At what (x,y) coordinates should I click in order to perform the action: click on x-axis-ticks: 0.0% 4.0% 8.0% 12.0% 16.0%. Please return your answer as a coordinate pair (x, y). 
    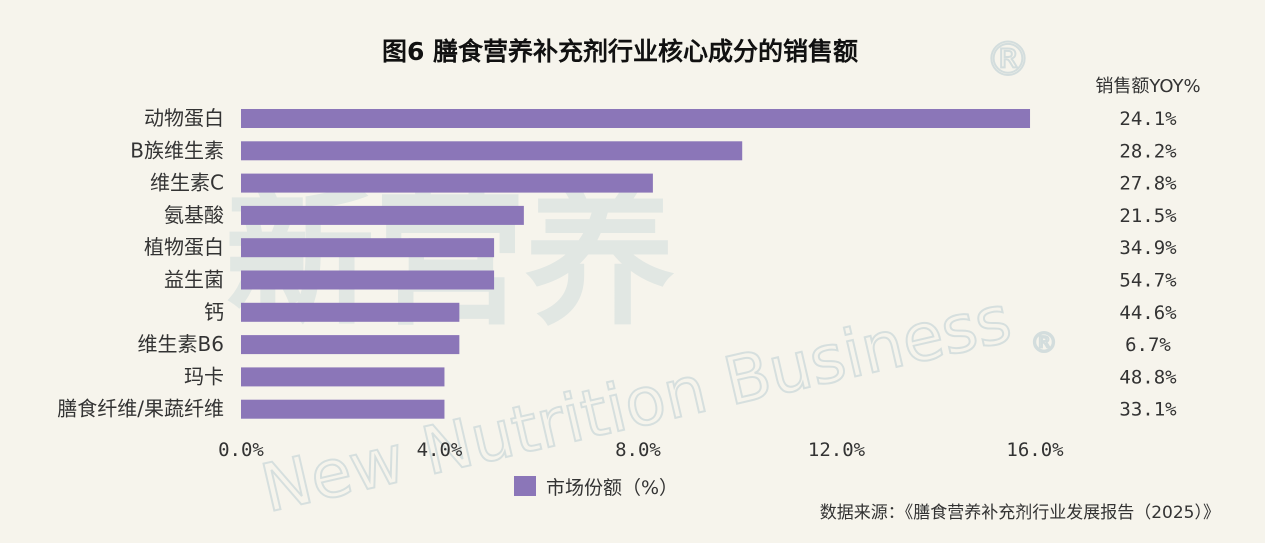
    Looking at the image, I should click on (641, 450).